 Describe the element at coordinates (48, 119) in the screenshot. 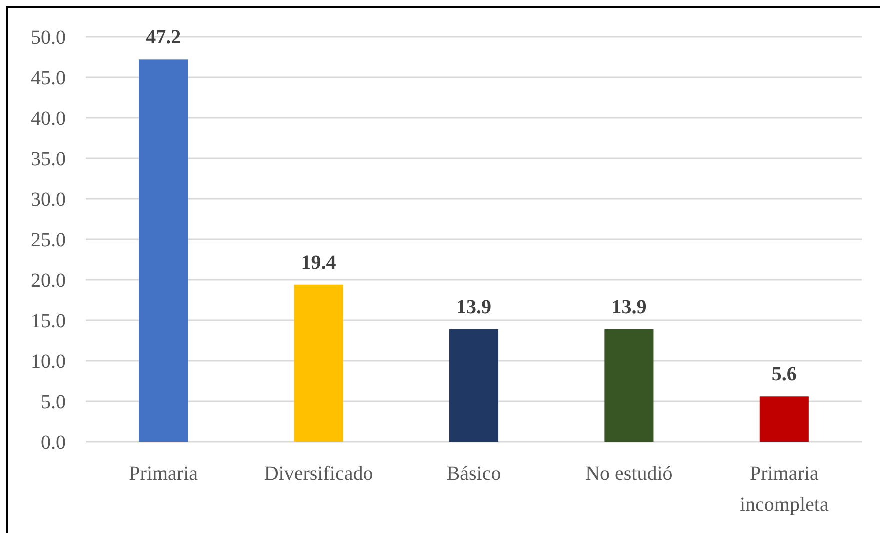

I see `y-tick-label: 40.0` at that location.